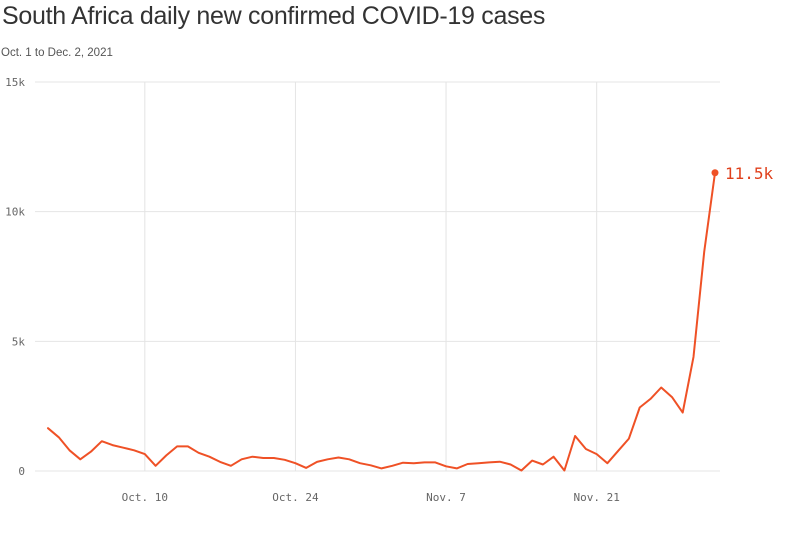 The width and height of the screenshot is (786, 533). Describe the element at coordinates (596, 497) in the screenshot. I see `x-tick-label: Nov. 21` at that location.